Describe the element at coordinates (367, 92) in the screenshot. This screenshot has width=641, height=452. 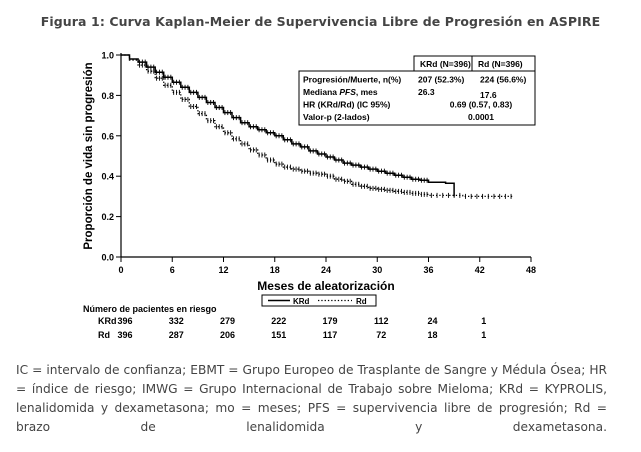
I see `stats-label-part: , mes` at that location.